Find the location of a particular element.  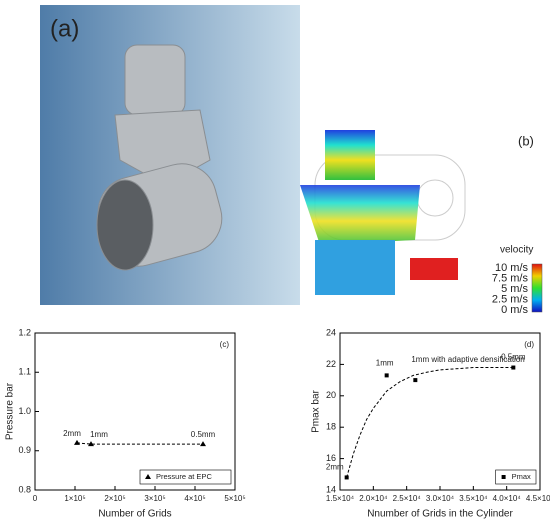

x-tick-label: 3.5×10⁴ is located at coordinates (473, 498).